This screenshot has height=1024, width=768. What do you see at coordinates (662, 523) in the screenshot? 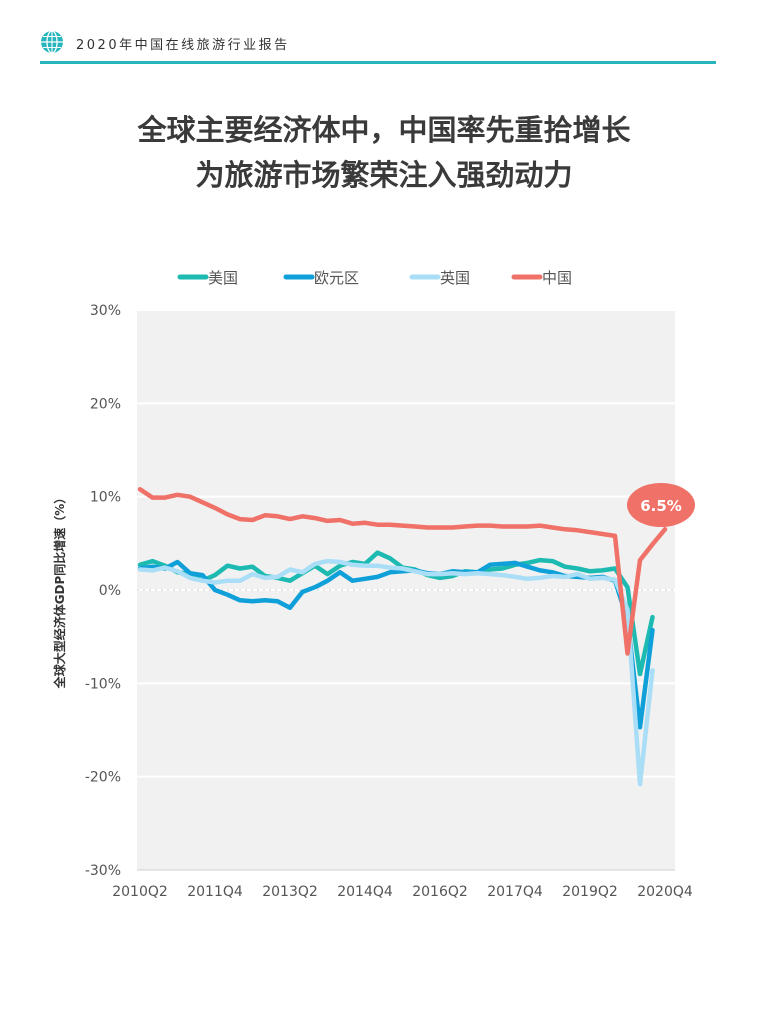
I see `annotation-pointer` at bounding box center [662, 523].